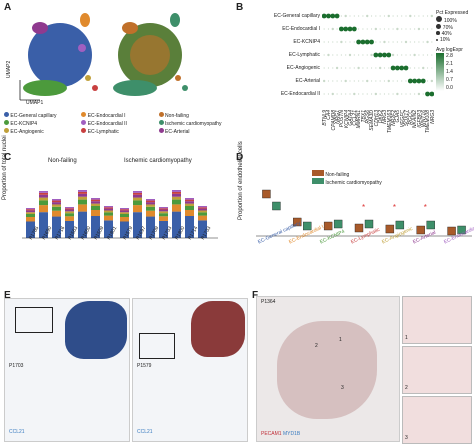 This screenshot has width=474, height=444. What do you see at coordinates (452, 13) in the screenshot?
I see `pct-legend-title: Pct Expressed` at bounding box center [452, 13].